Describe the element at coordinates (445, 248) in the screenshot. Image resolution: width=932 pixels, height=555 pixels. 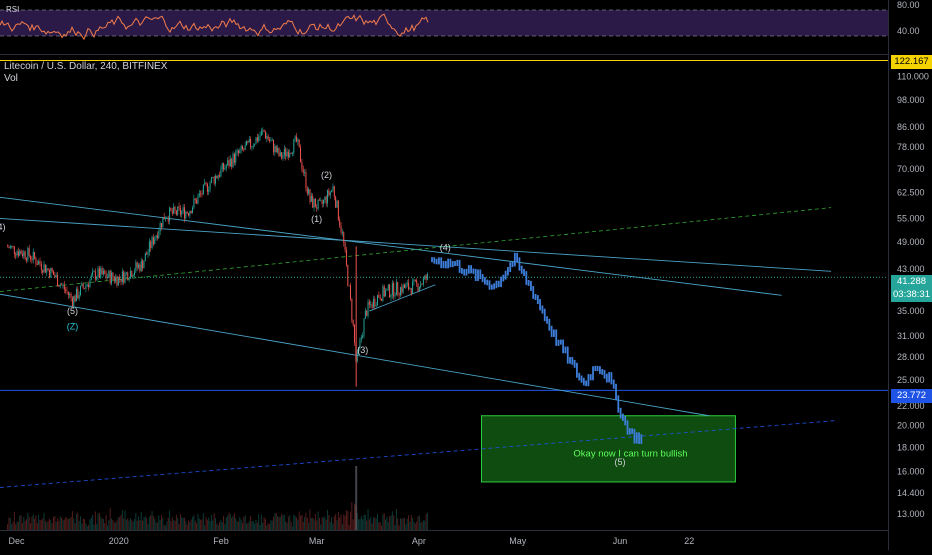
I see `wave-label: (4)` at that location.